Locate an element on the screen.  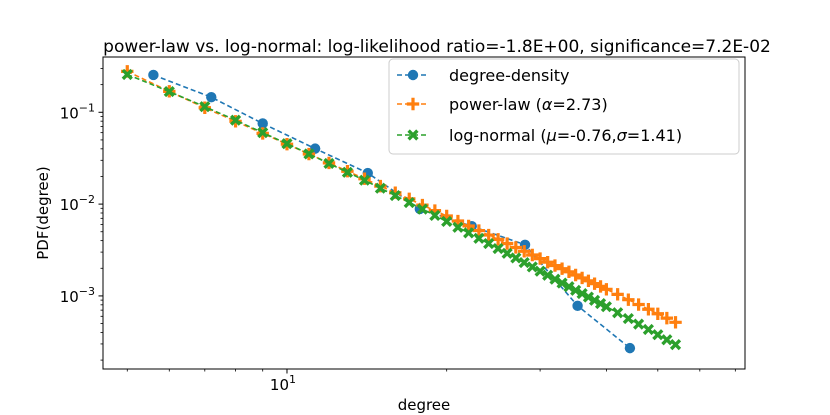
legend-entry-degree-density: degree-density is located at coordinates (483, 75).